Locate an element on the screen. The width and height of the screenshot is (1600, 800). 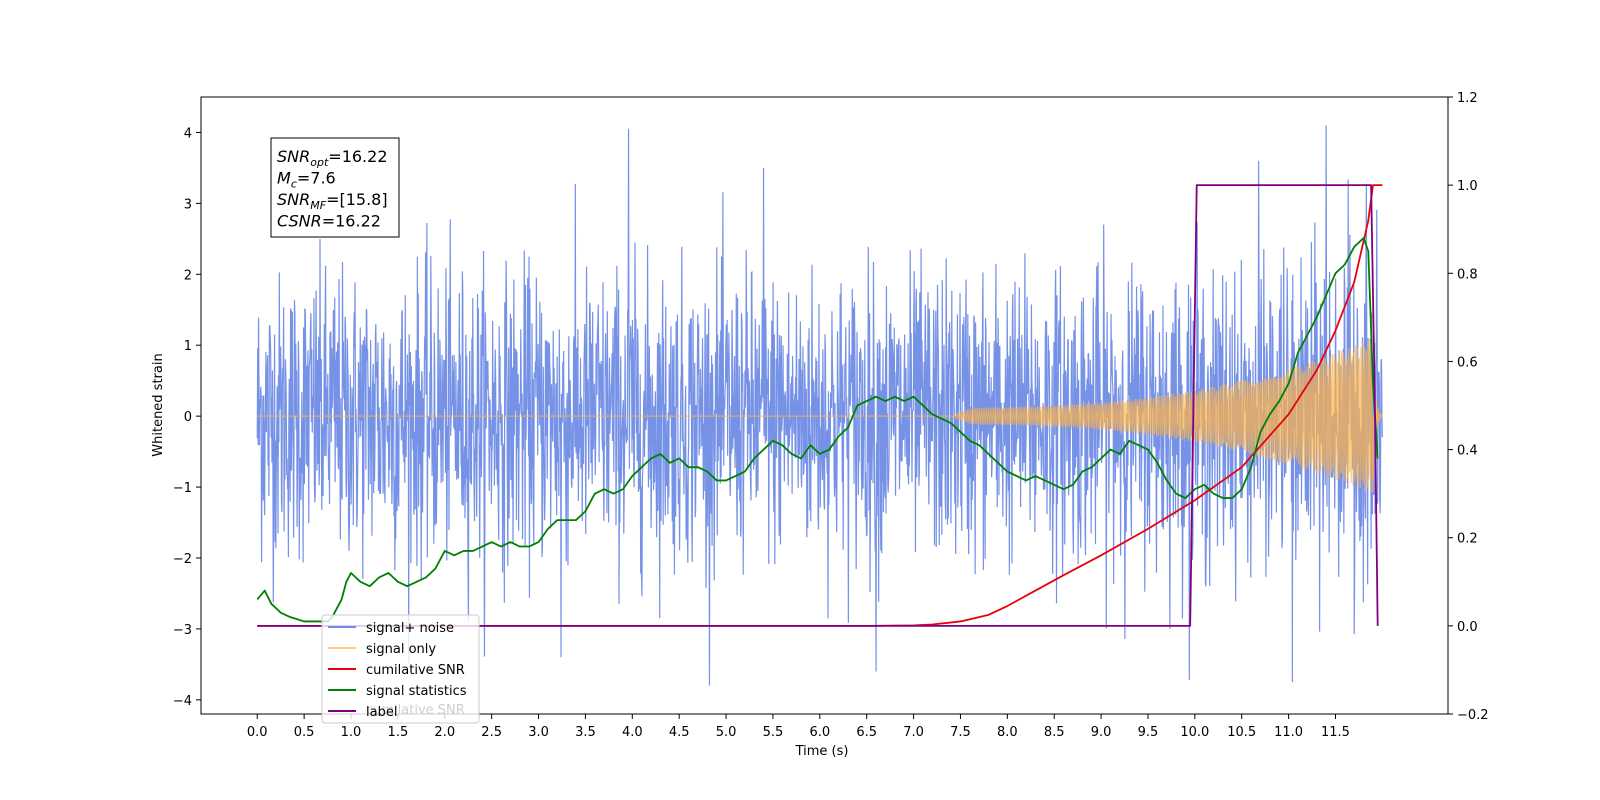
x-tick-label: 0.0 is located at coordinates (257, 732).